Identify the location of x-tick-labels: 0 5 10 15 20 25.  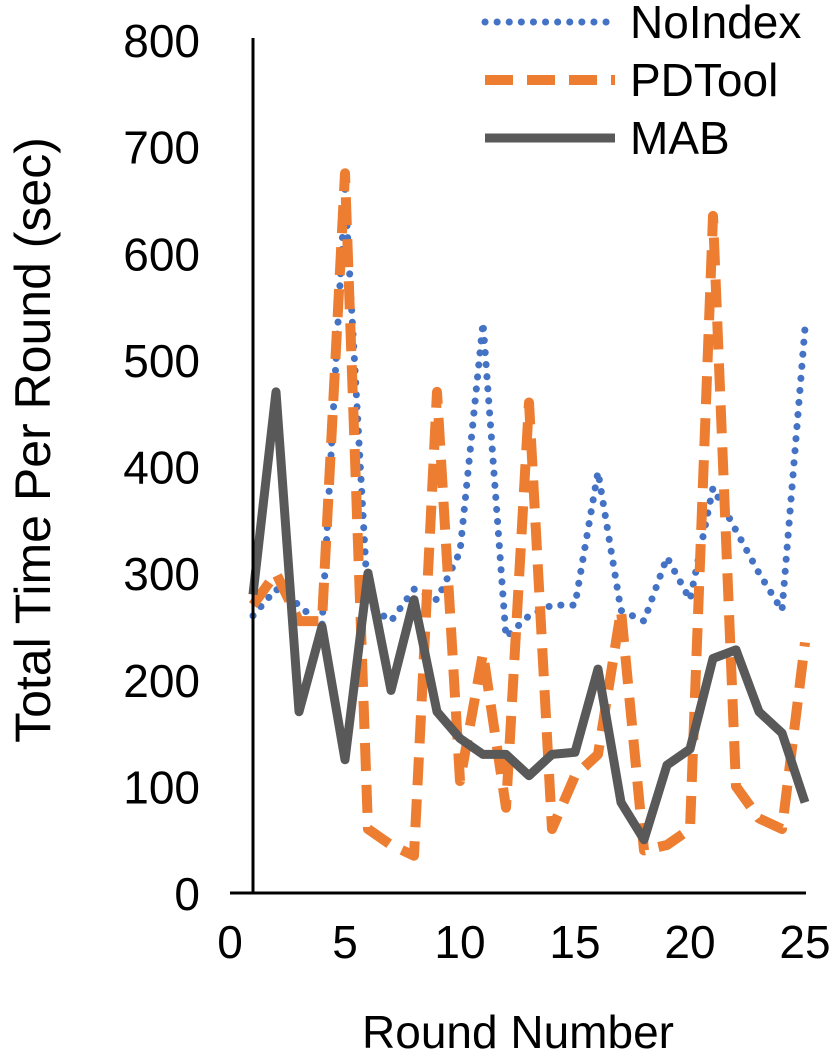
(523, 942).